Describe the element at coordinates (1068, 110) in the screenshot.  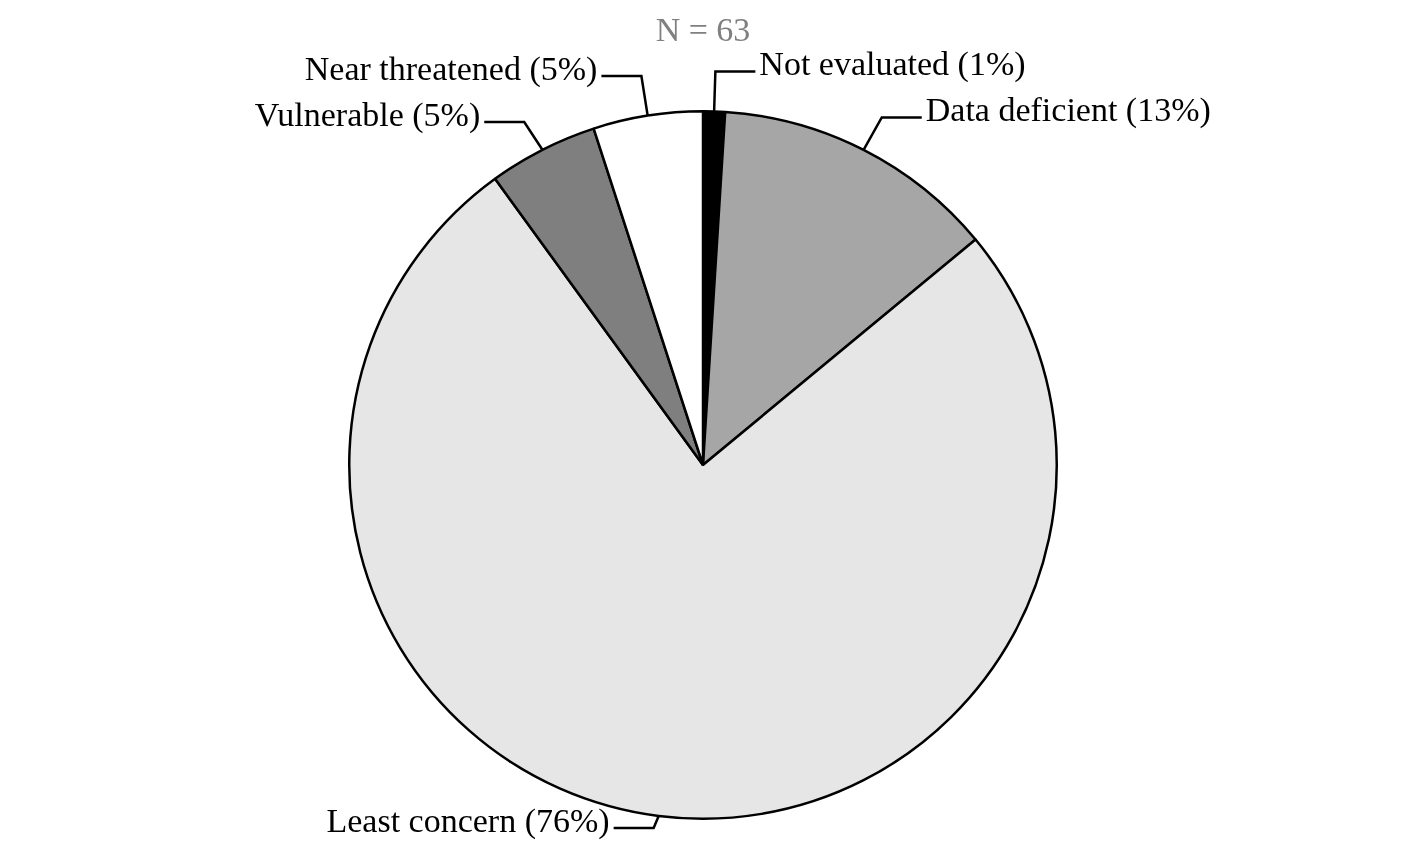
I see `slice-label: Data deficient (13%)` at that location.